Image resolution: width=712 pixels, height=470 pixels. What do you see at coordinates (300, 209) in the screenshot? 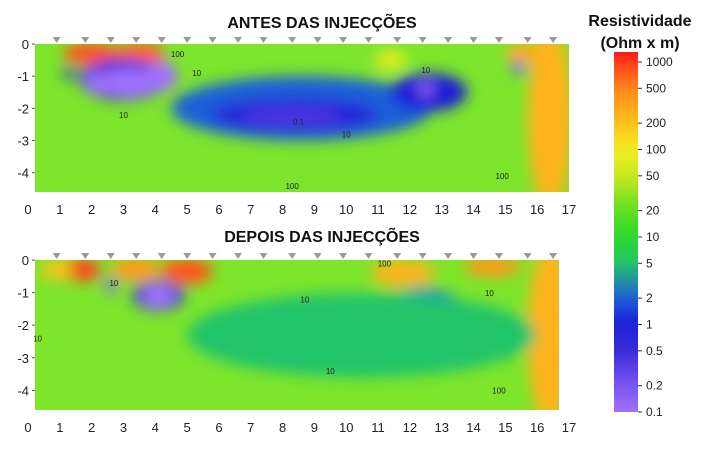
I see `x-ticks-before: 0 1 2 3 4 5 6 7 8 9 10 11 12 13 14 15 16 17` at bounding box center [300, 209].